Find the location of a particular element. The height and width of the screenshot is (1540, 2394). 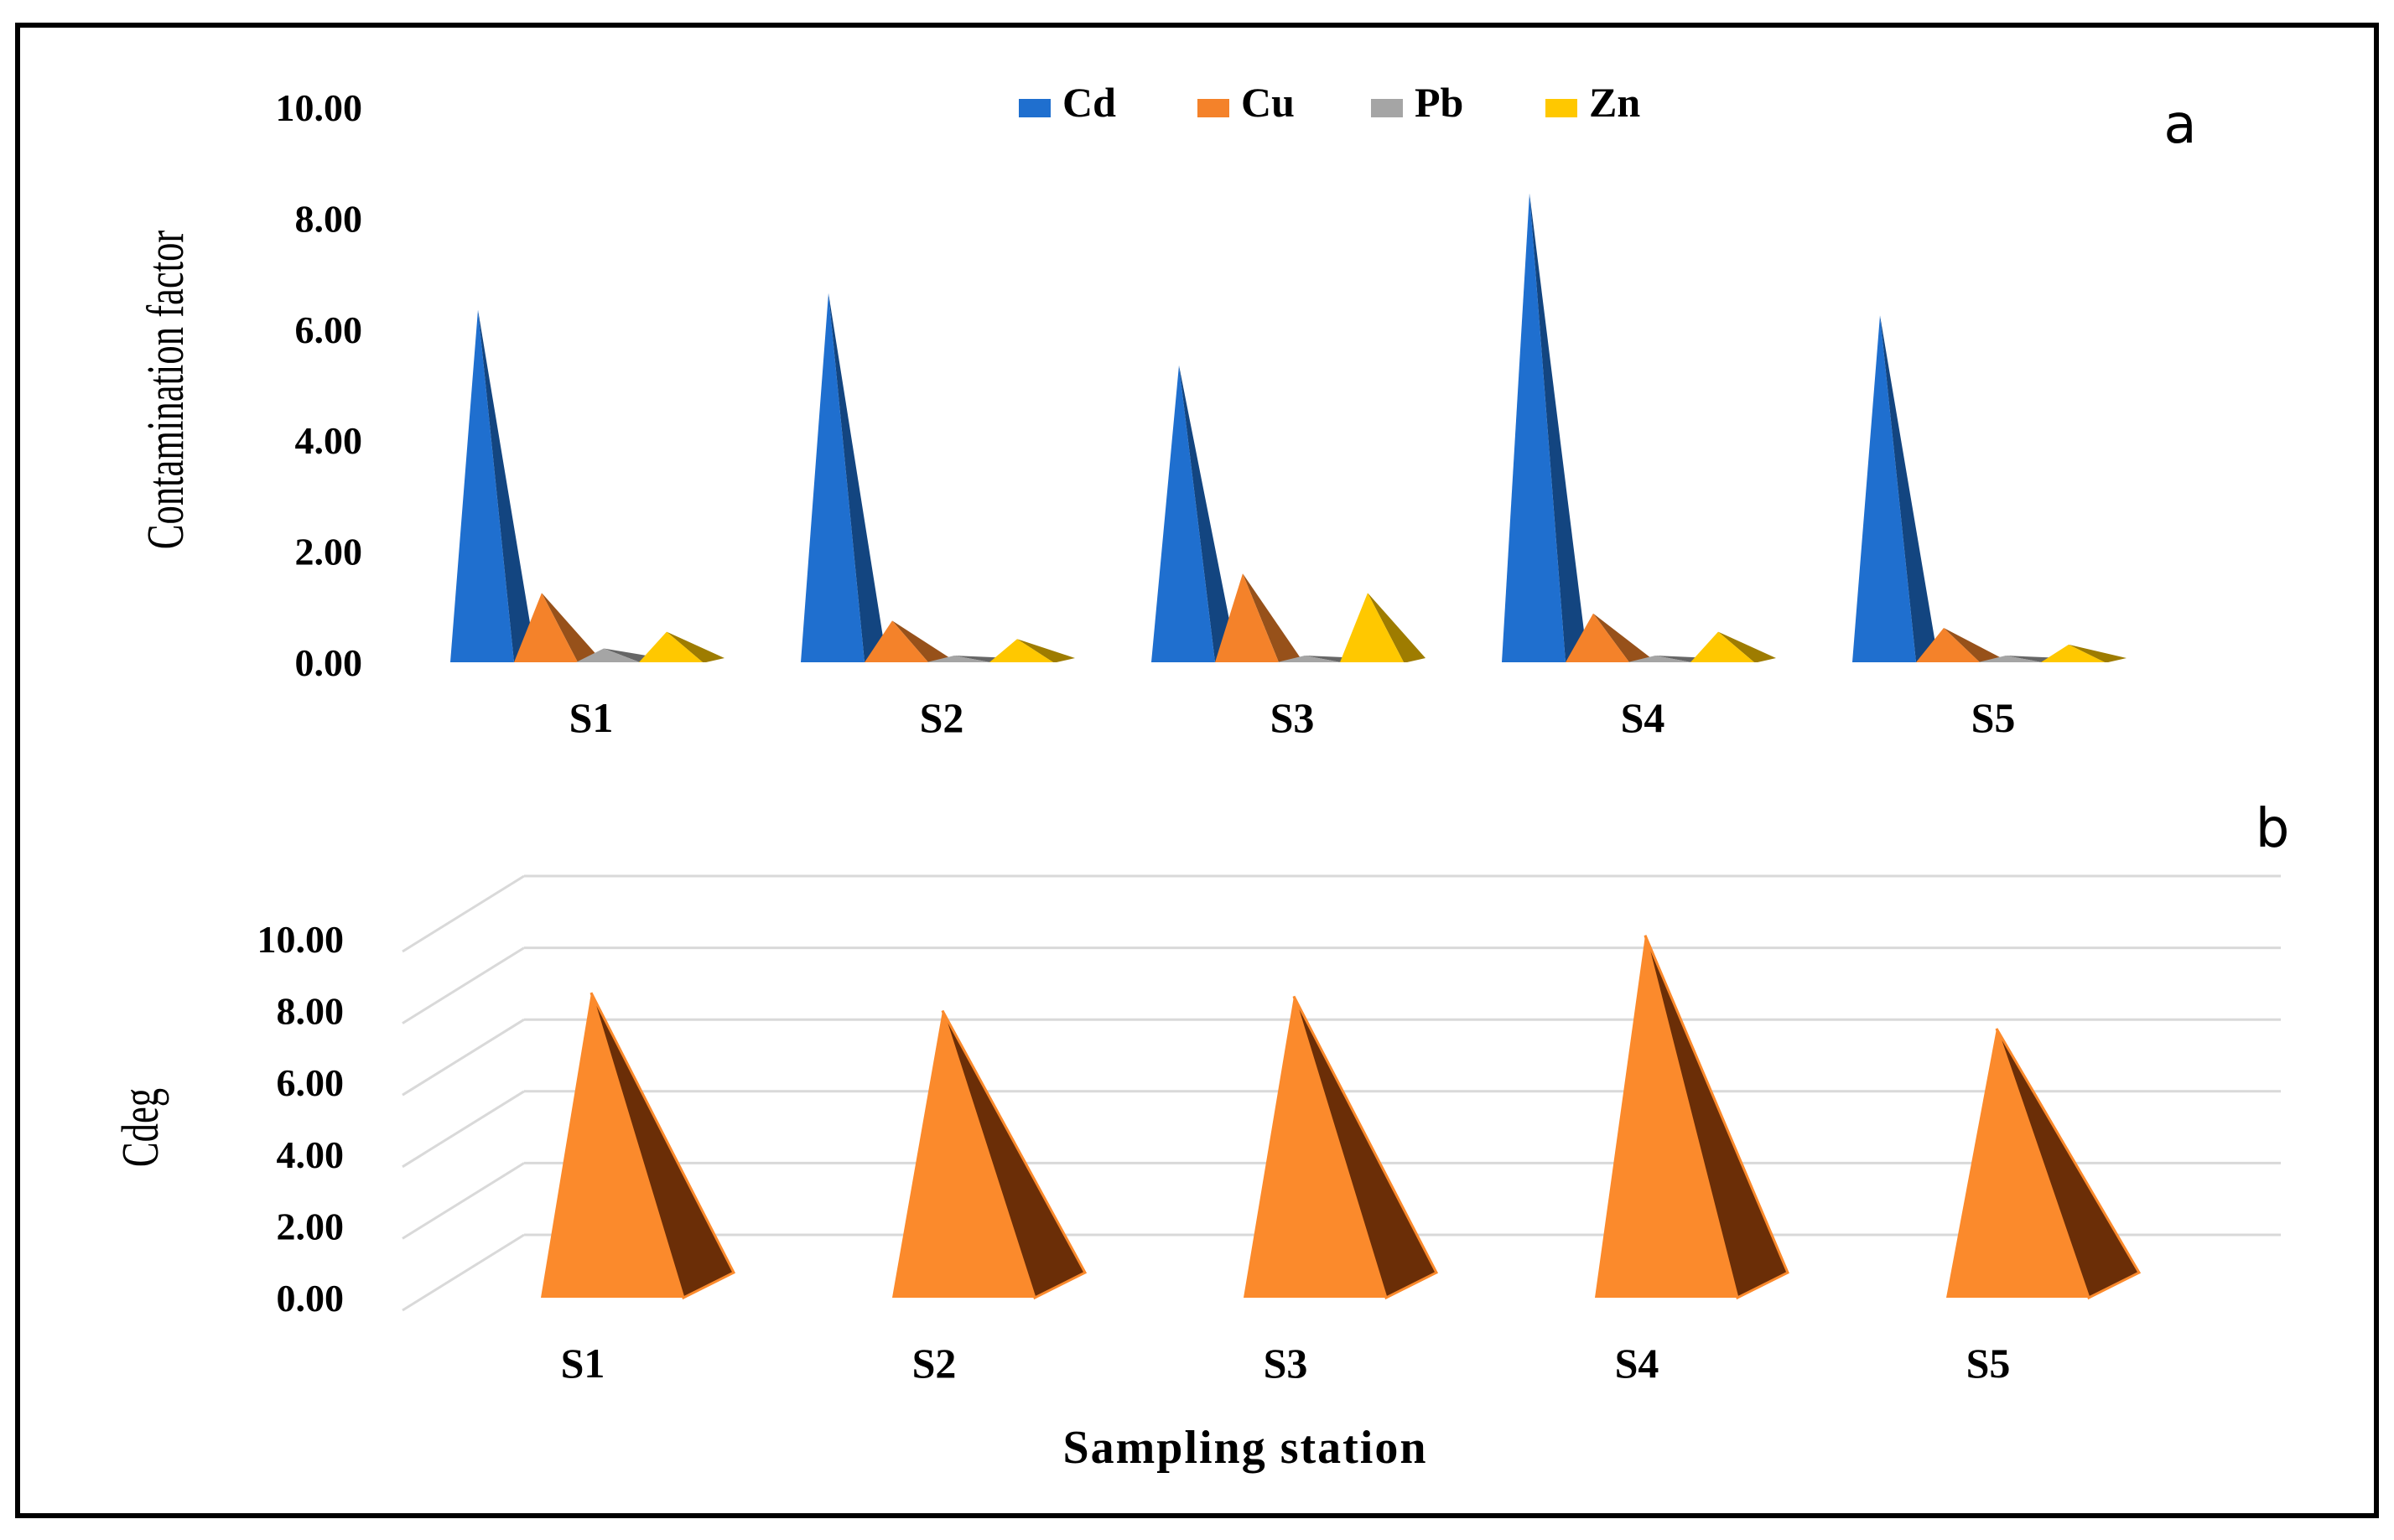

legend-item-pb: Pb is located at coordinates (1417, 102).